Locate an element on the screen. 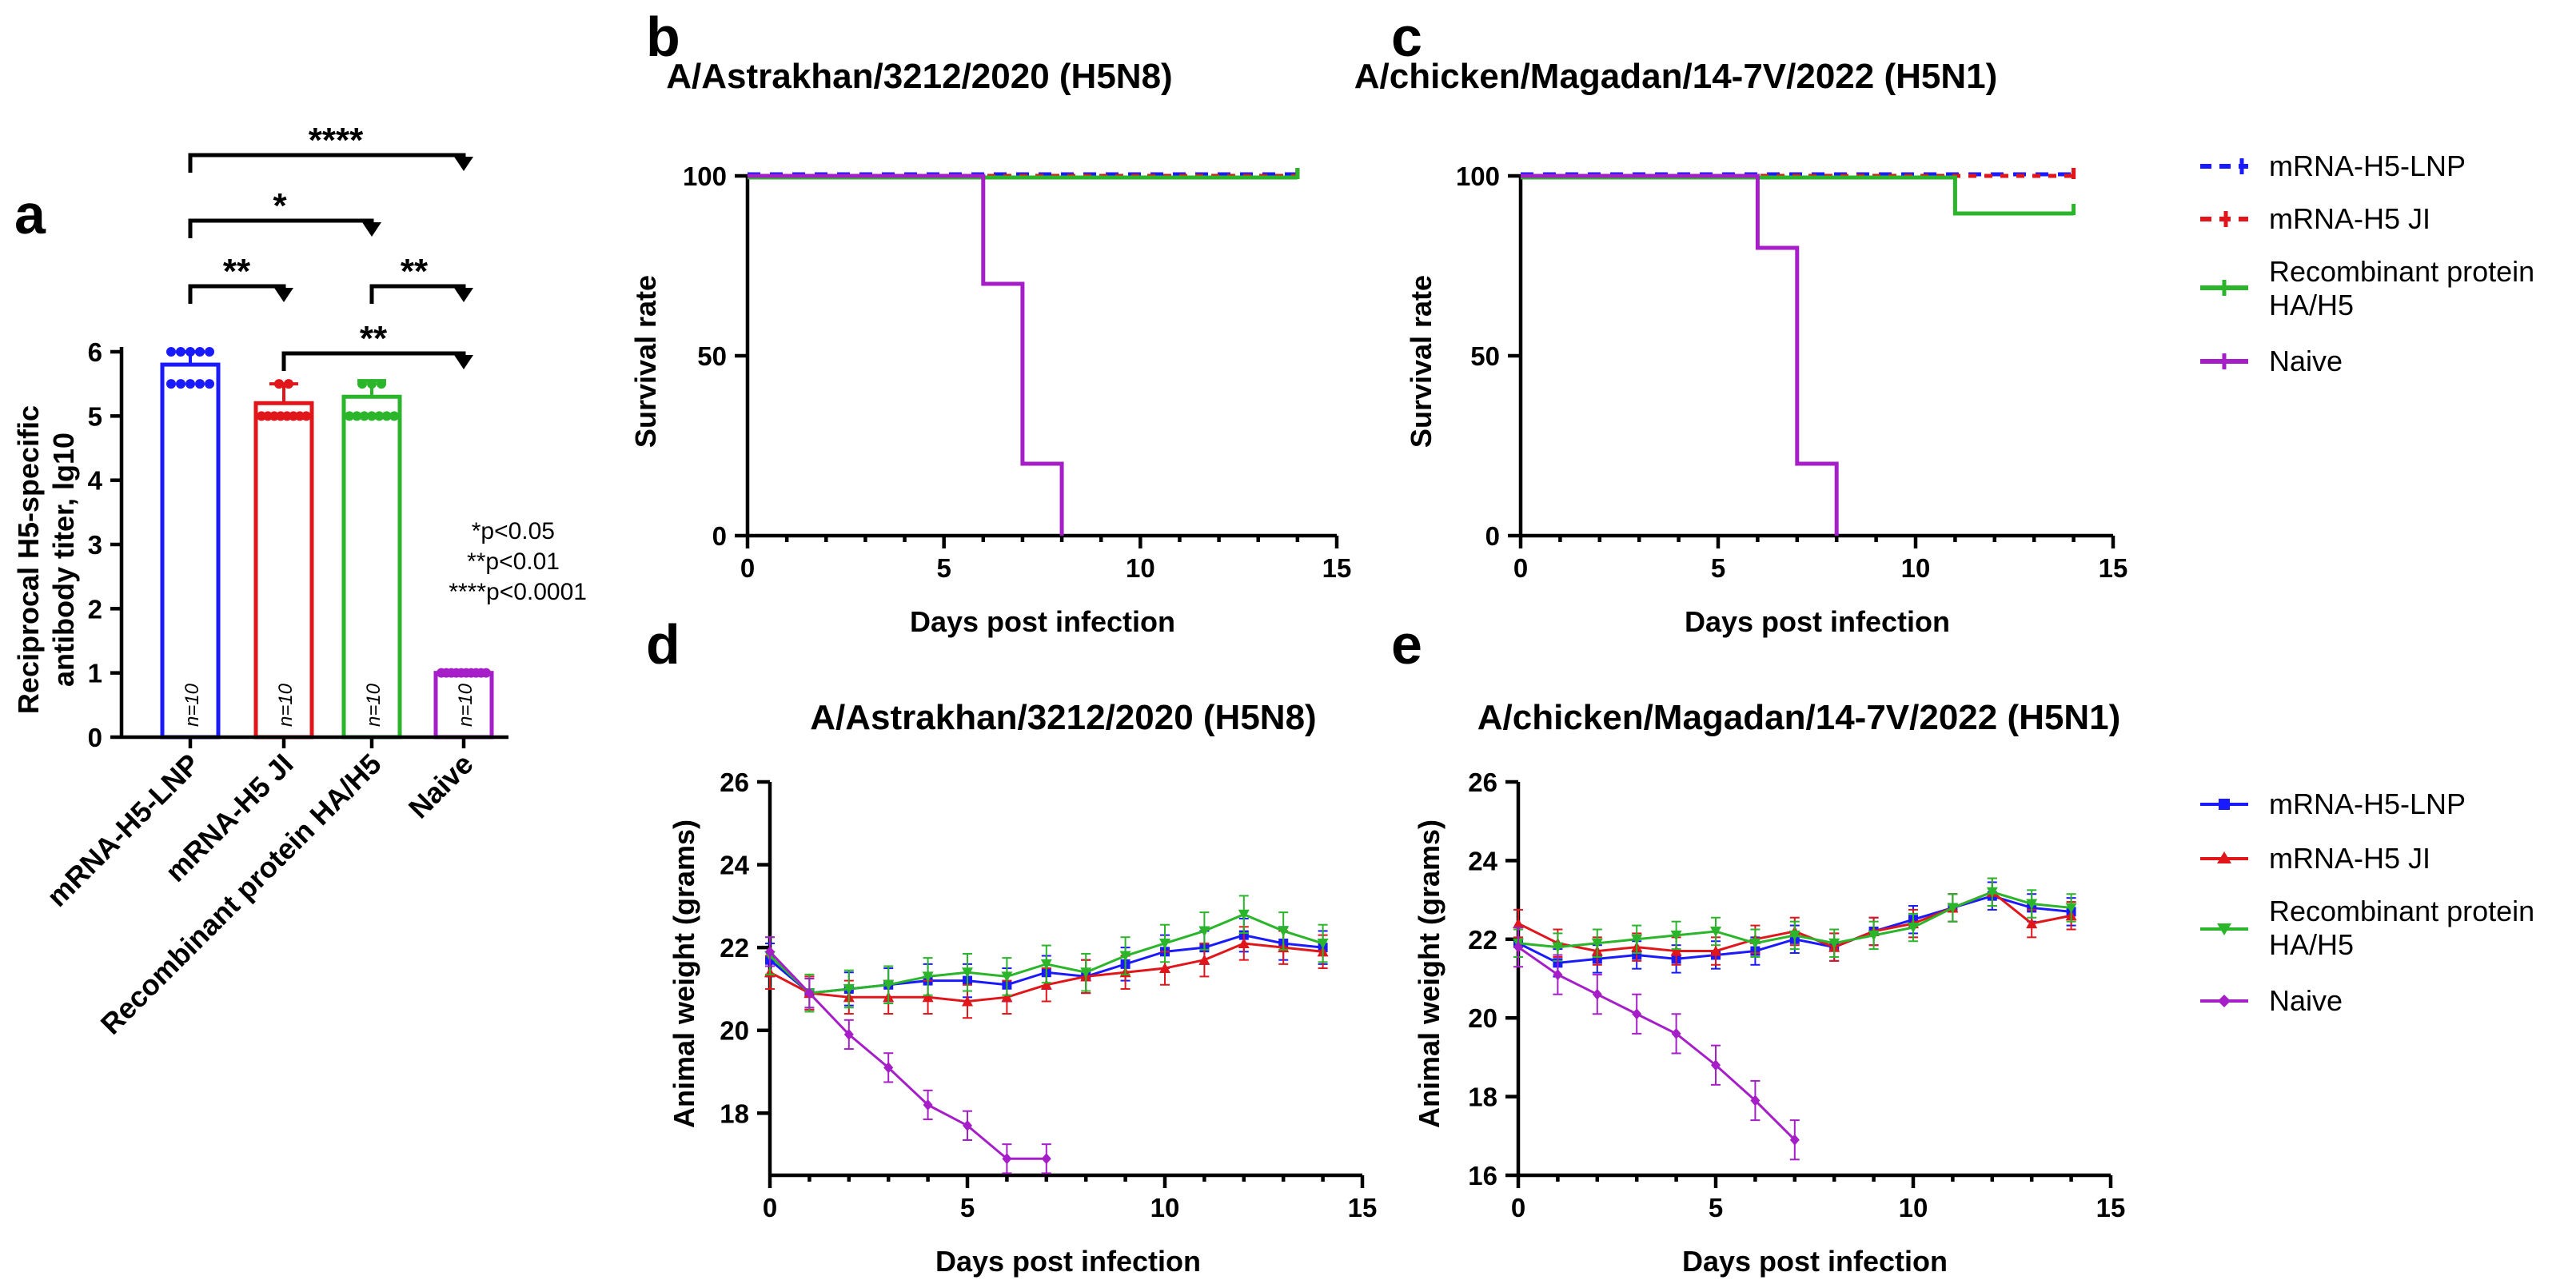 This screenshot has width=2576, height=1288. y-tick-label-a: 1 is located at coordinates (95, 673).